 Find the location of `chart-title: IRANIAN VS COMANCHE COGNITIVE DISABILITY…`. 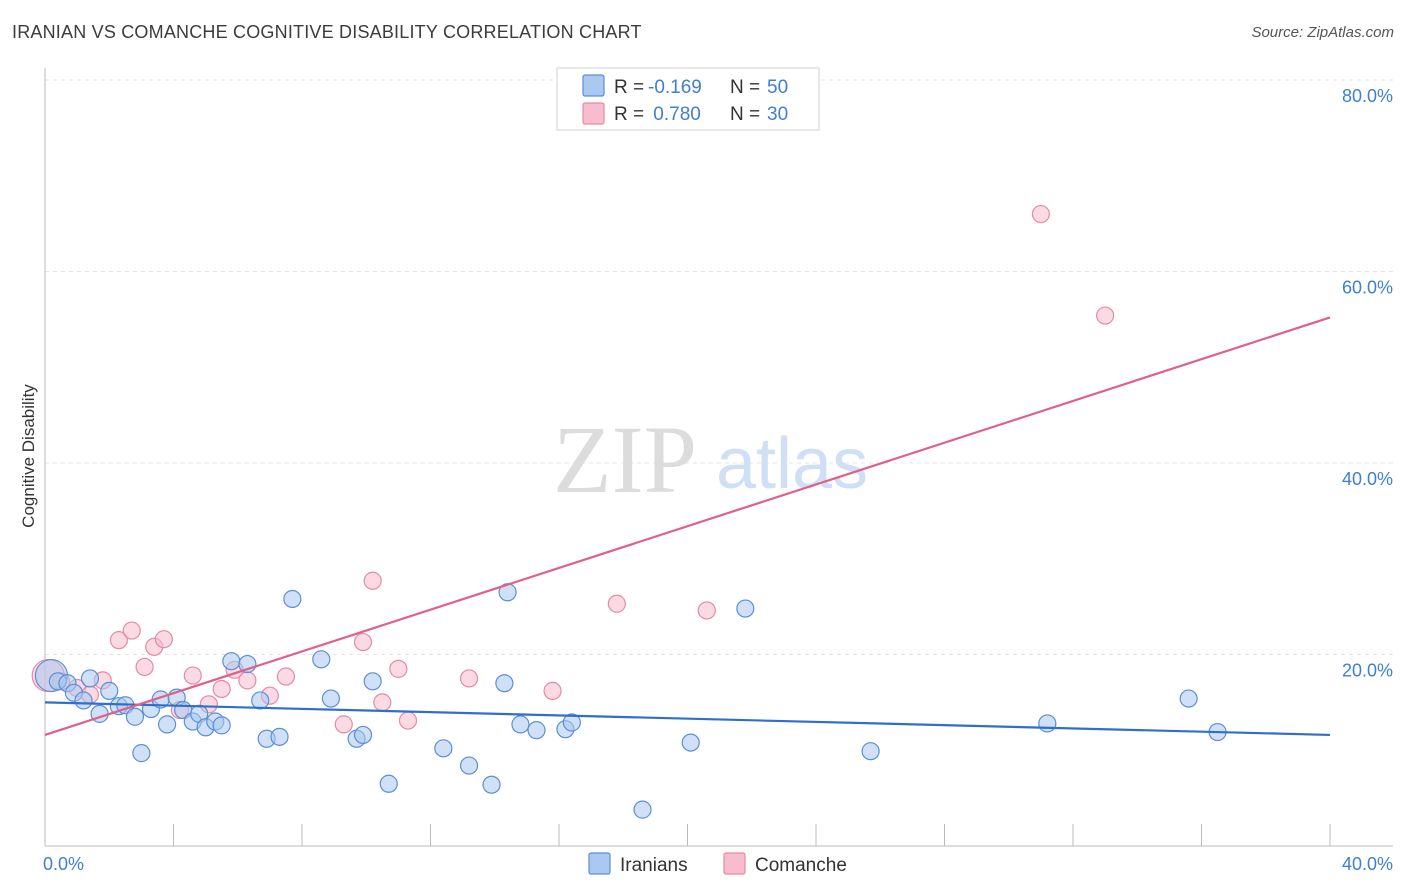

chart-title: IRANIAN VS COMANCHE COGNITIVE DISABILITY… is located at coordinates (327, 32).